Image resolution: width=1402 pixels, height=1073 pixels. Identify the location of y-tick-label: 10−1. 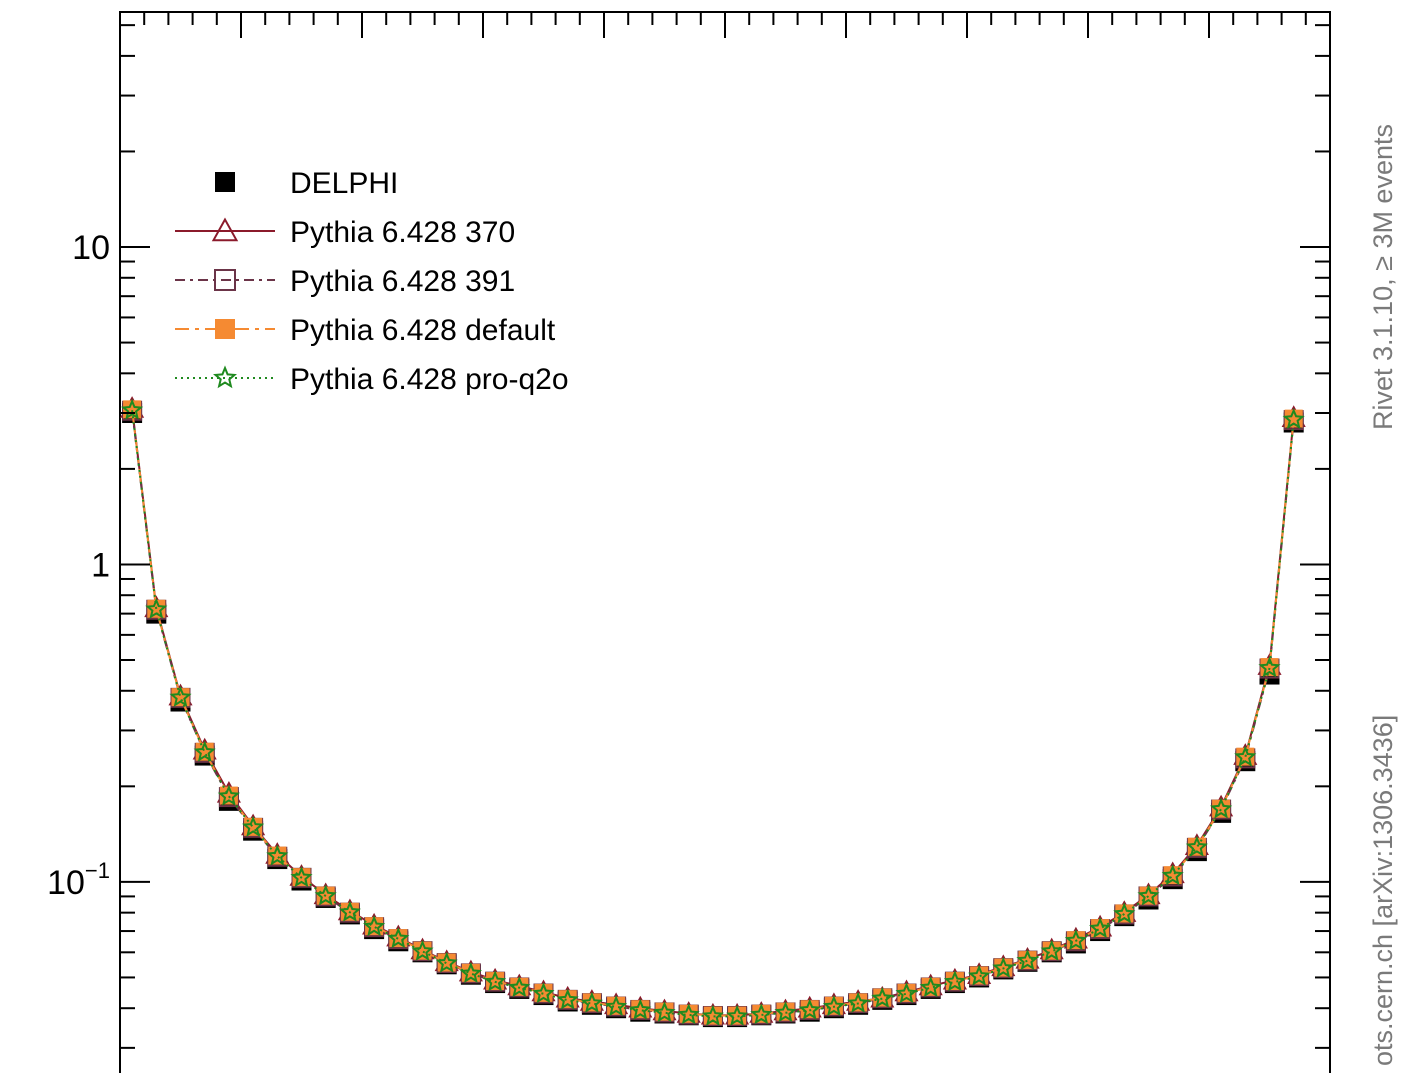
(78, 880).